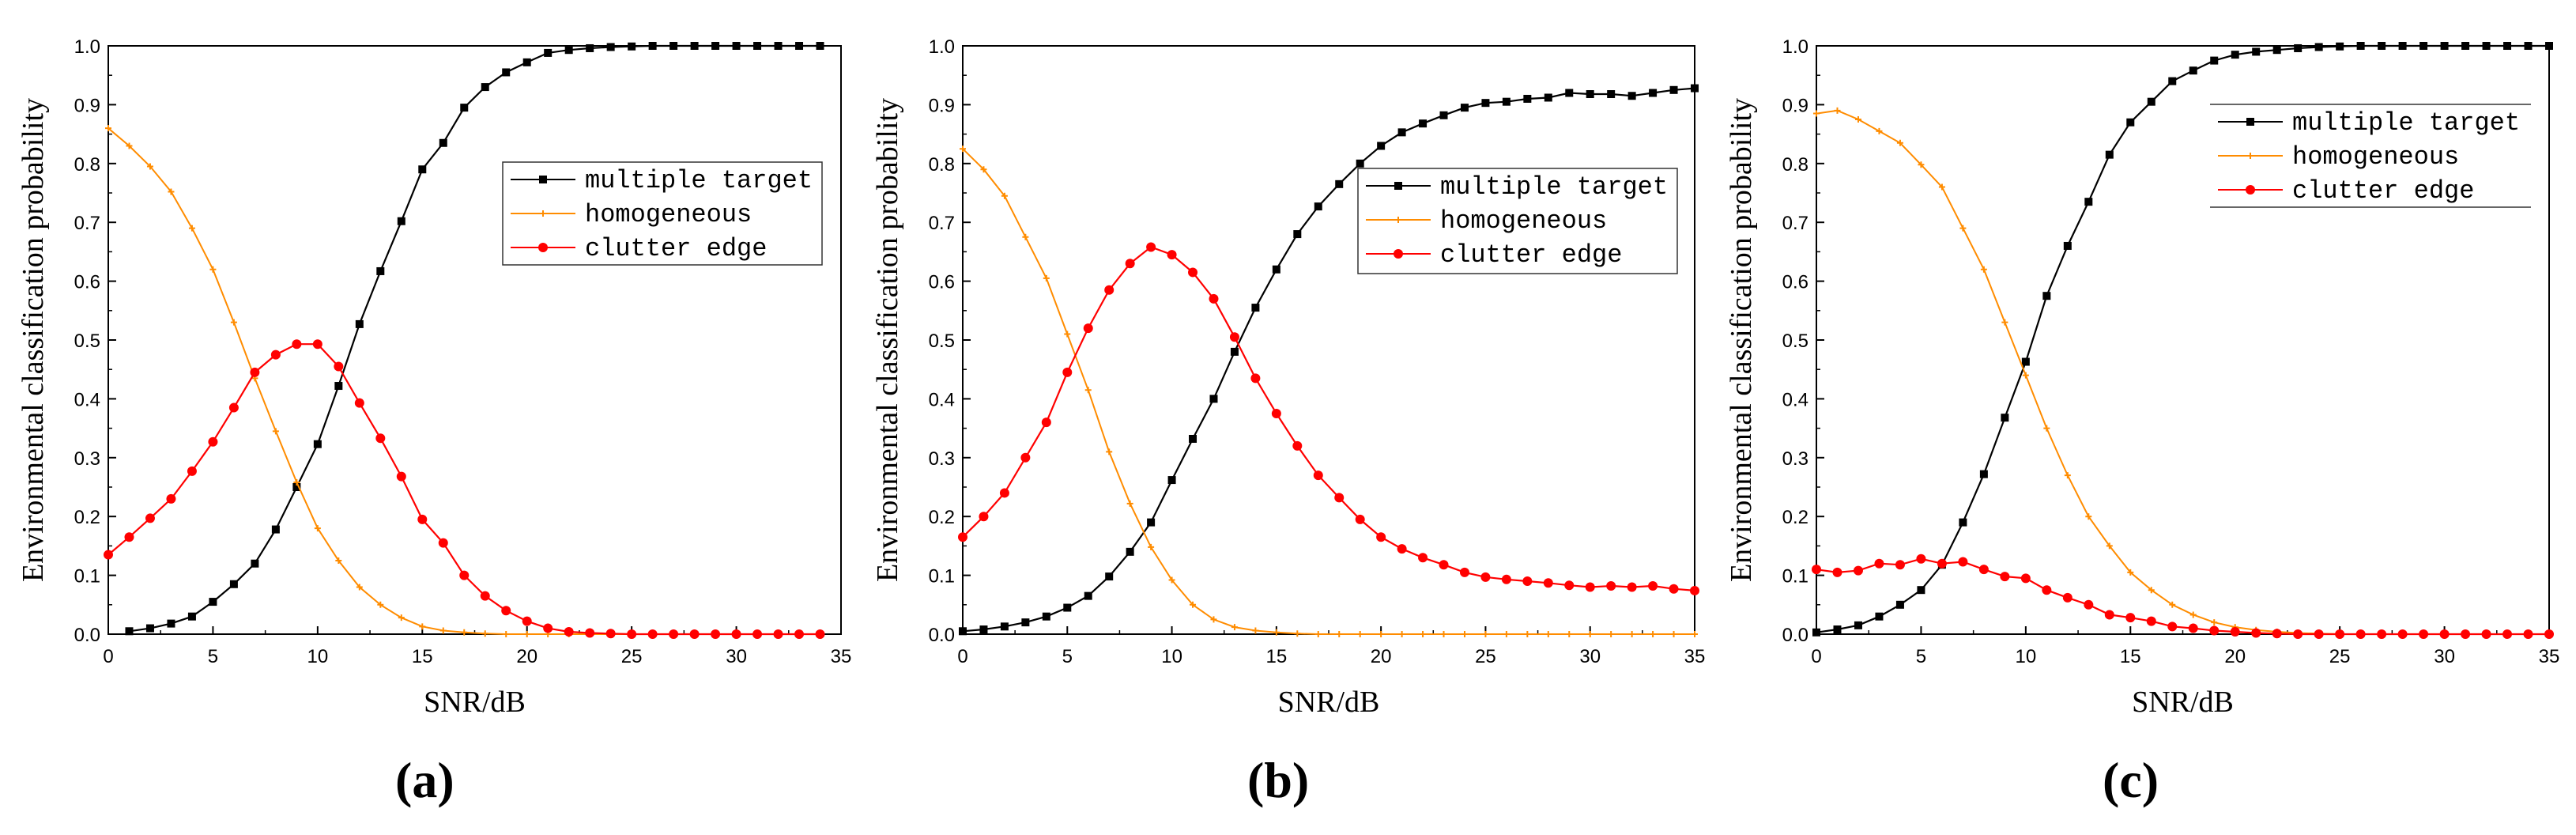  Describe the element at coordinates (2406, 123) in the screenshot. I see `legend-label: multiple target` at that location.